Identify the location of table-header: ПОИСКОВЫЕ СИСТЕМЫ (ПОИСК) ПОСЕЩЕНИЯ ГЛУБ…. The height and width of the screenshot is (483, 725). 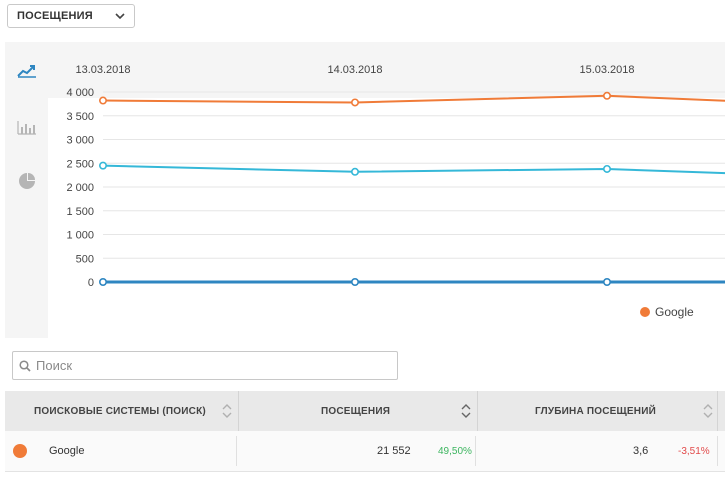
(365, 411).